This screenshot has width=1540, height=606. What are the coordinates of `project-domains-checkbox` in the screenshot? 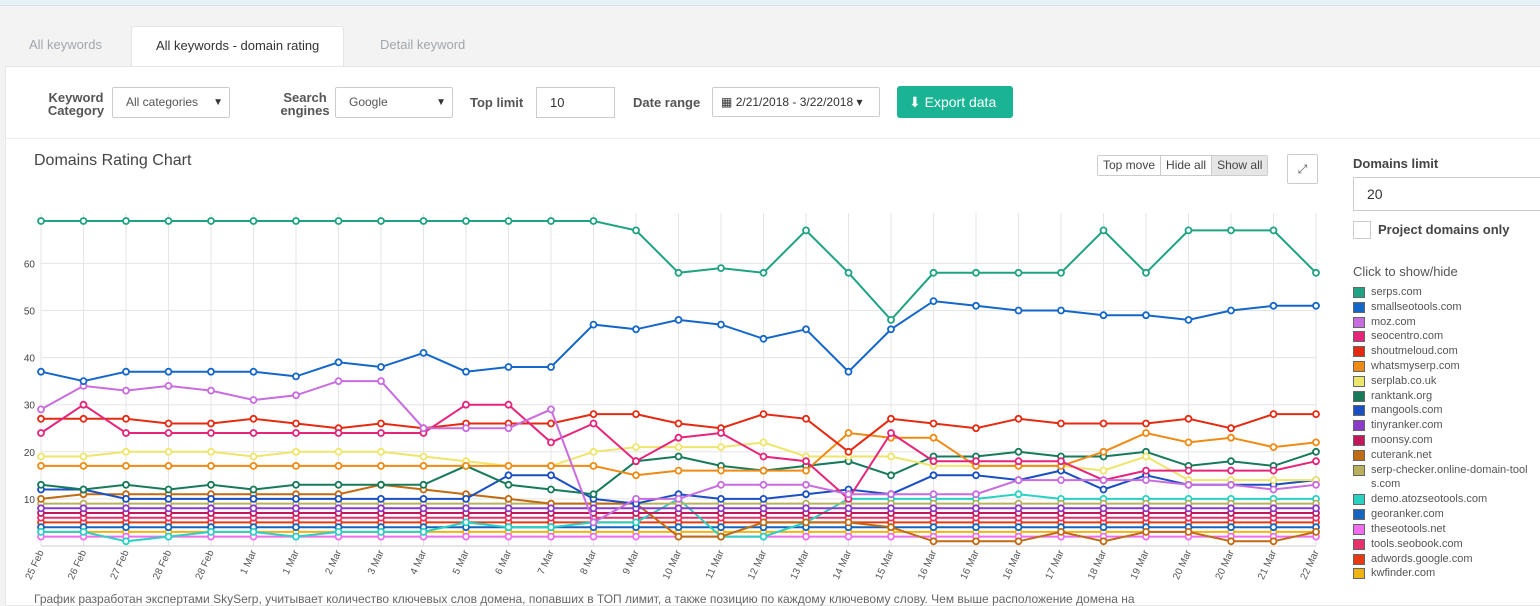 It's located at (1362, 230).